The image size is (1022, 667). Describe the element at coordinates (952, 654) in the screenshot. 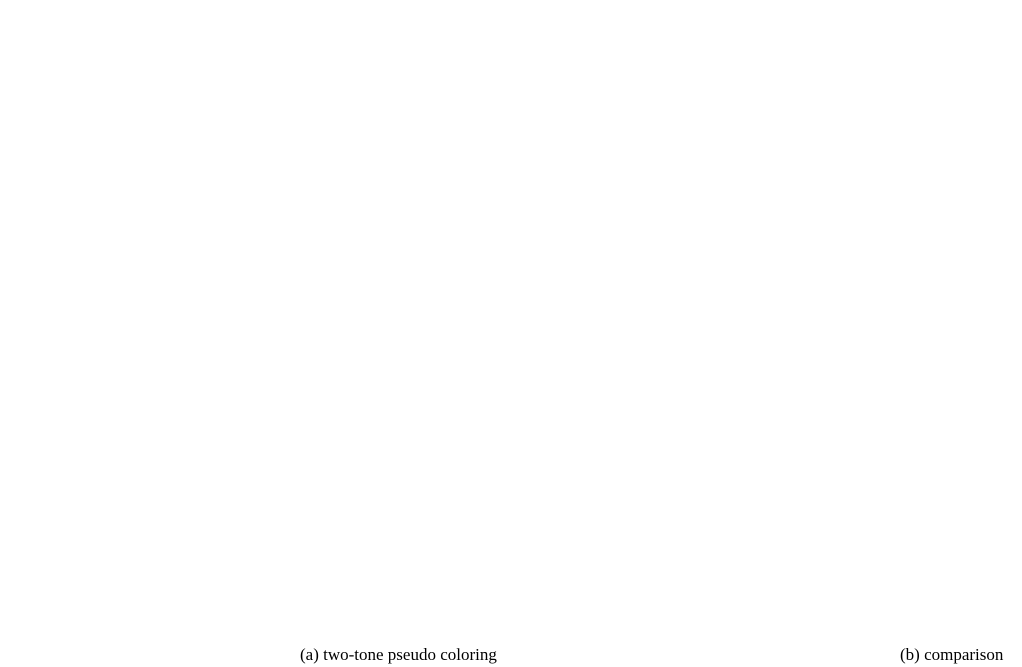

I see `caption-b: (b) comparison` at that location.